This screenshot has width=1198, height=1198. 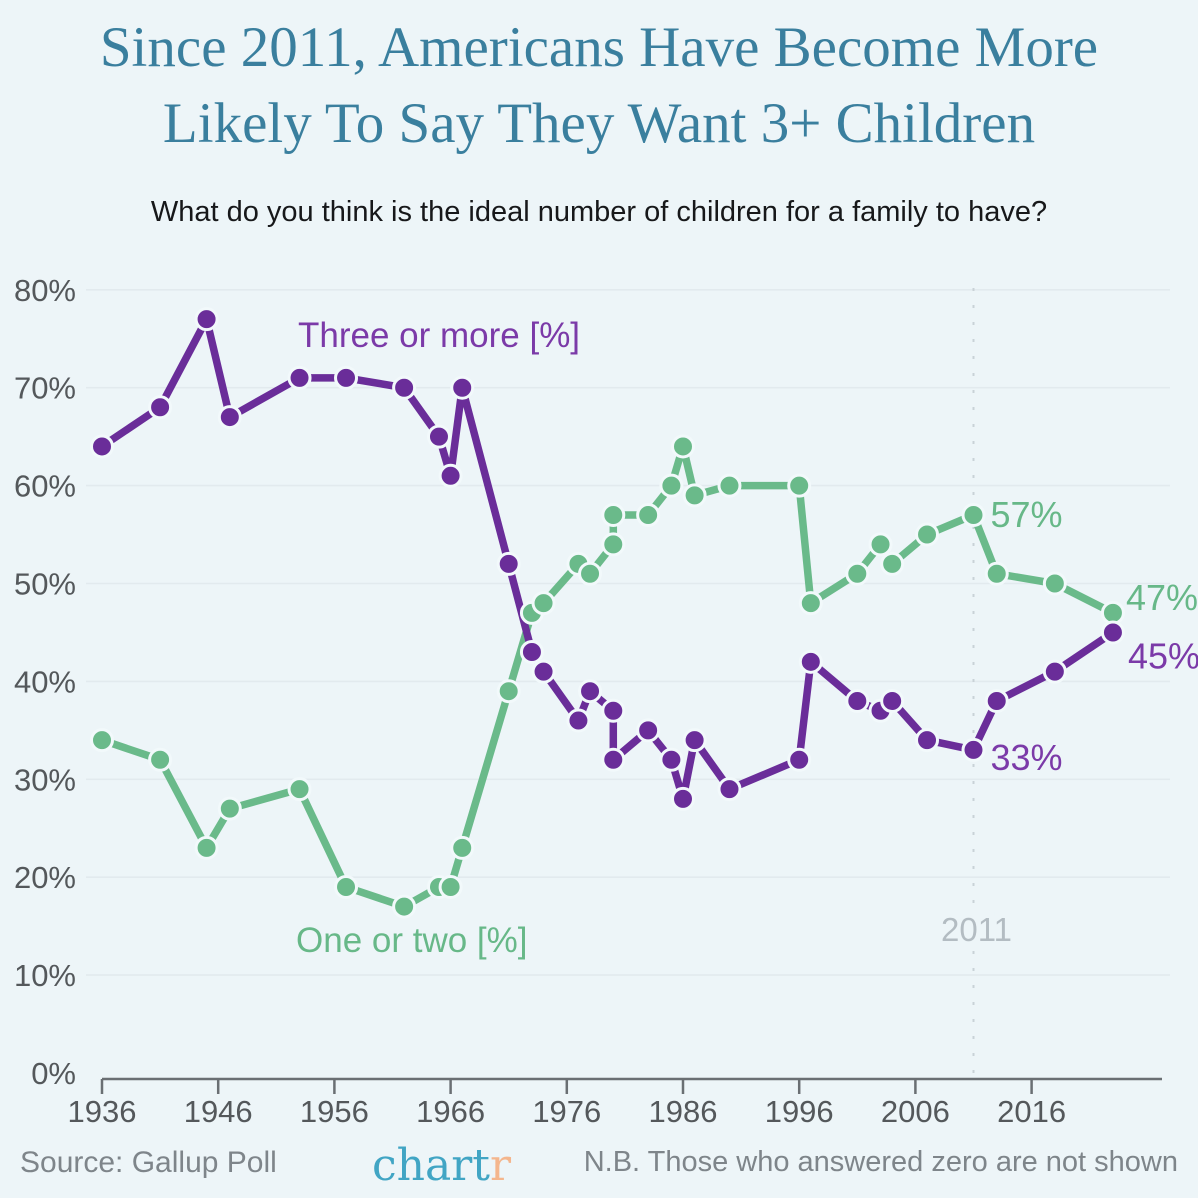 What do you see at coordinates (671, 485) in the screenshot?
I see `data-point-one-or-two-1985` at bounding box center [671, 485].